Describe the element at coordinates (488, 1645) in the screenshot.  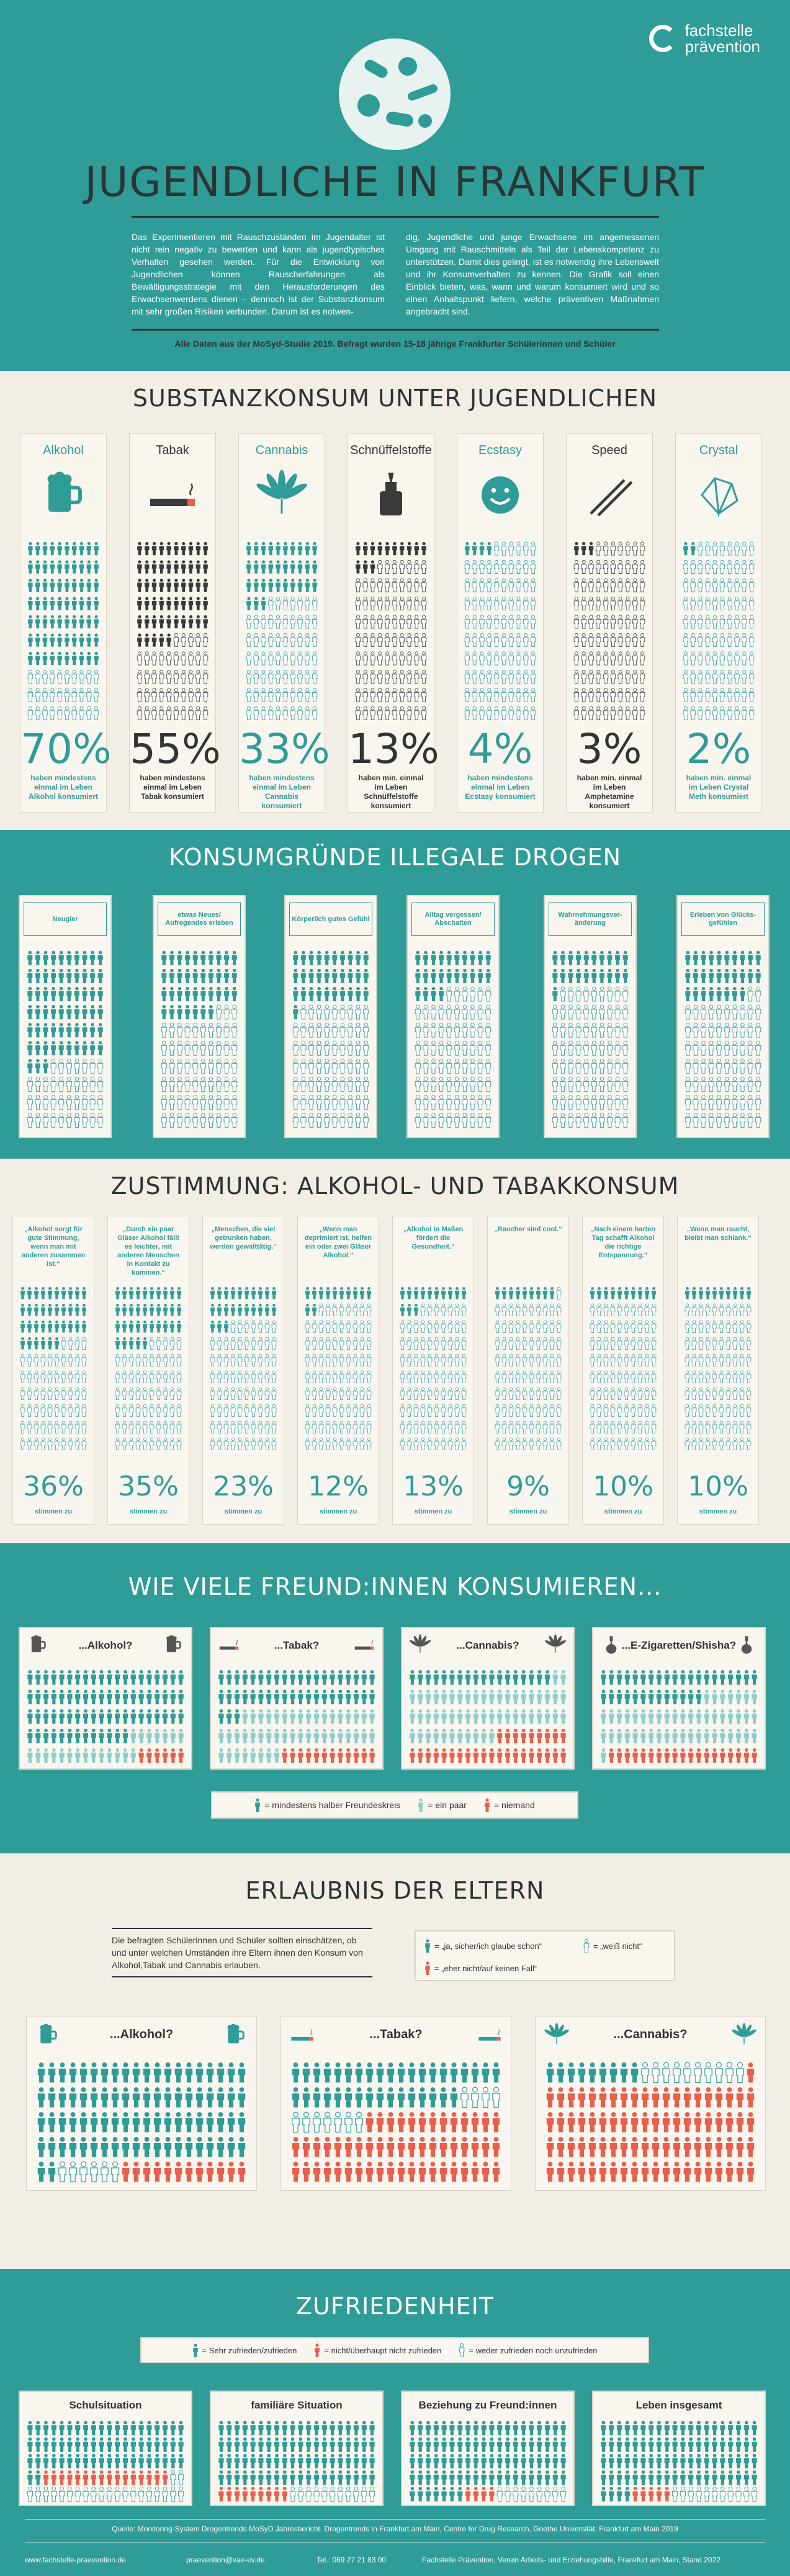
I see `friends-label: ...Cannabis?` at that location.